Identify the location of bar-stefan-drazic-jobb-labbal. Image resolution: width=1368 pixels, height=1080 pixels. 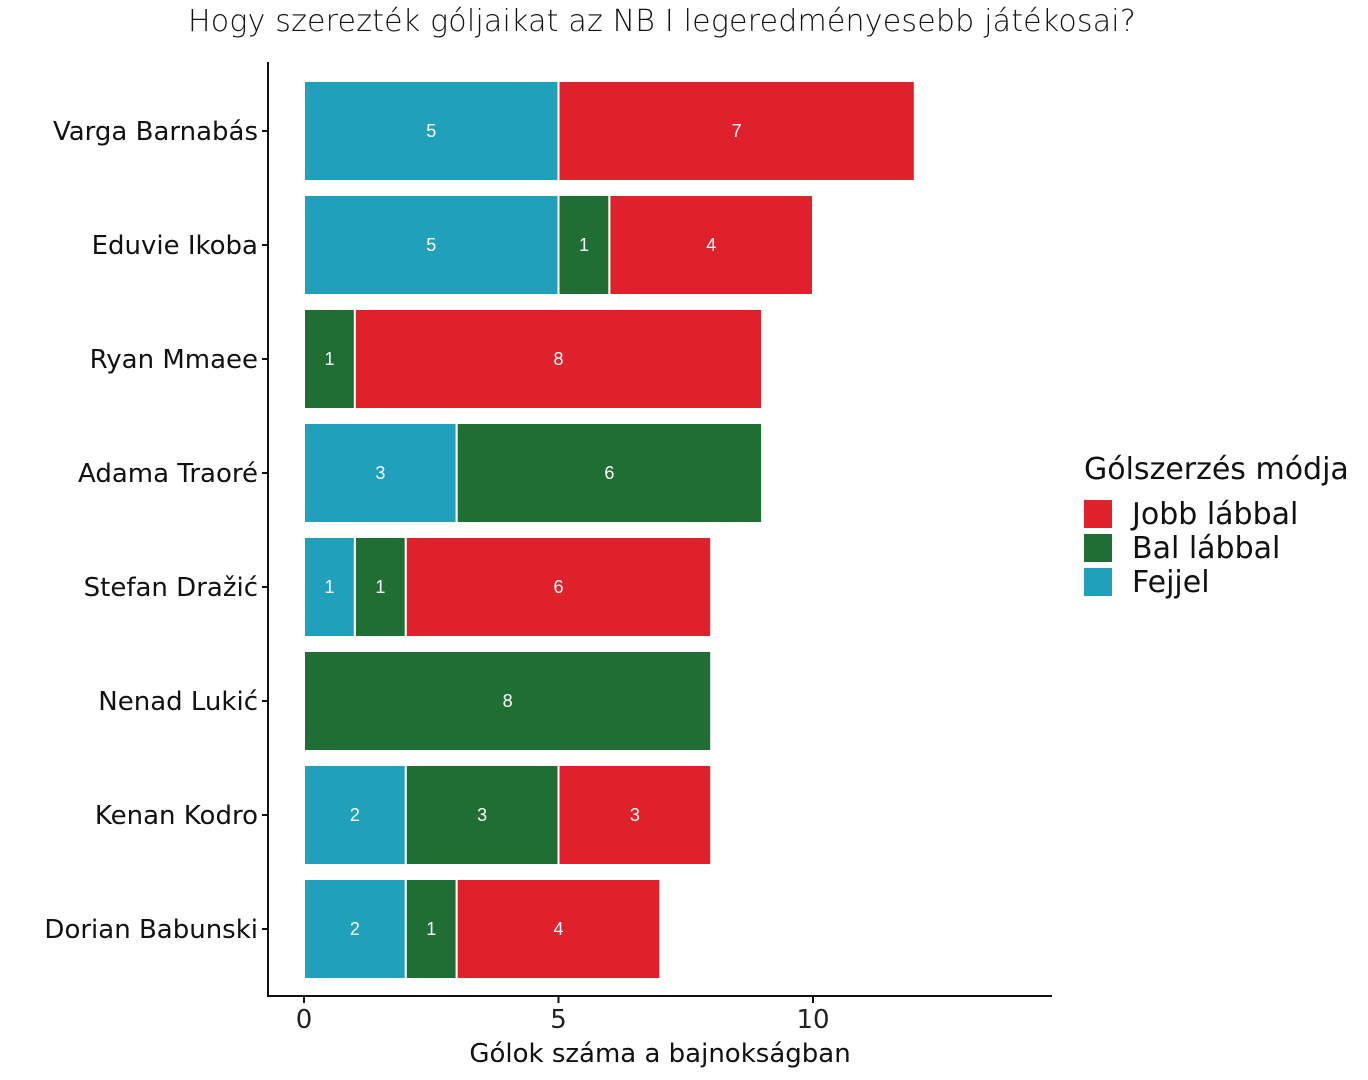
(558, 587).